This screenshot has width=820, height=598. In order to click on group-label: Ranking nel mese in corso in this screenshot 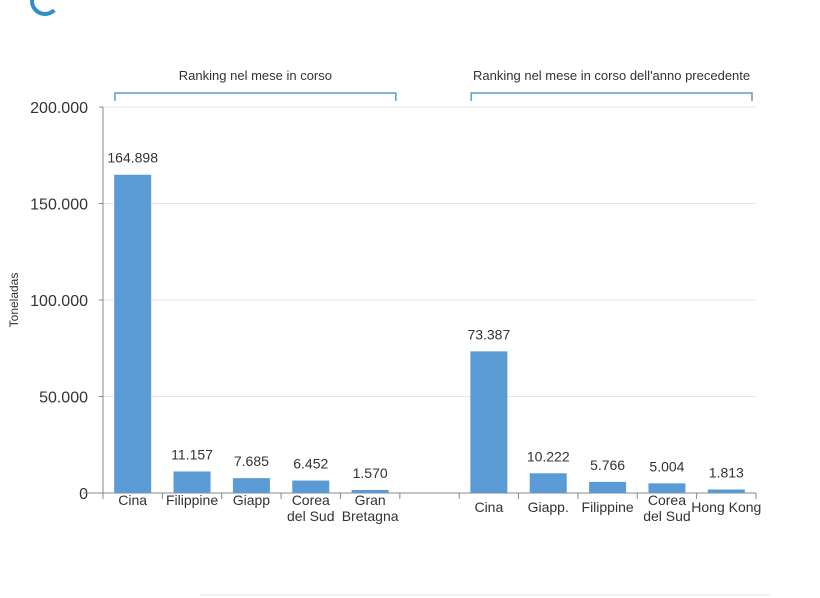, I will do `click(255, 75)`.